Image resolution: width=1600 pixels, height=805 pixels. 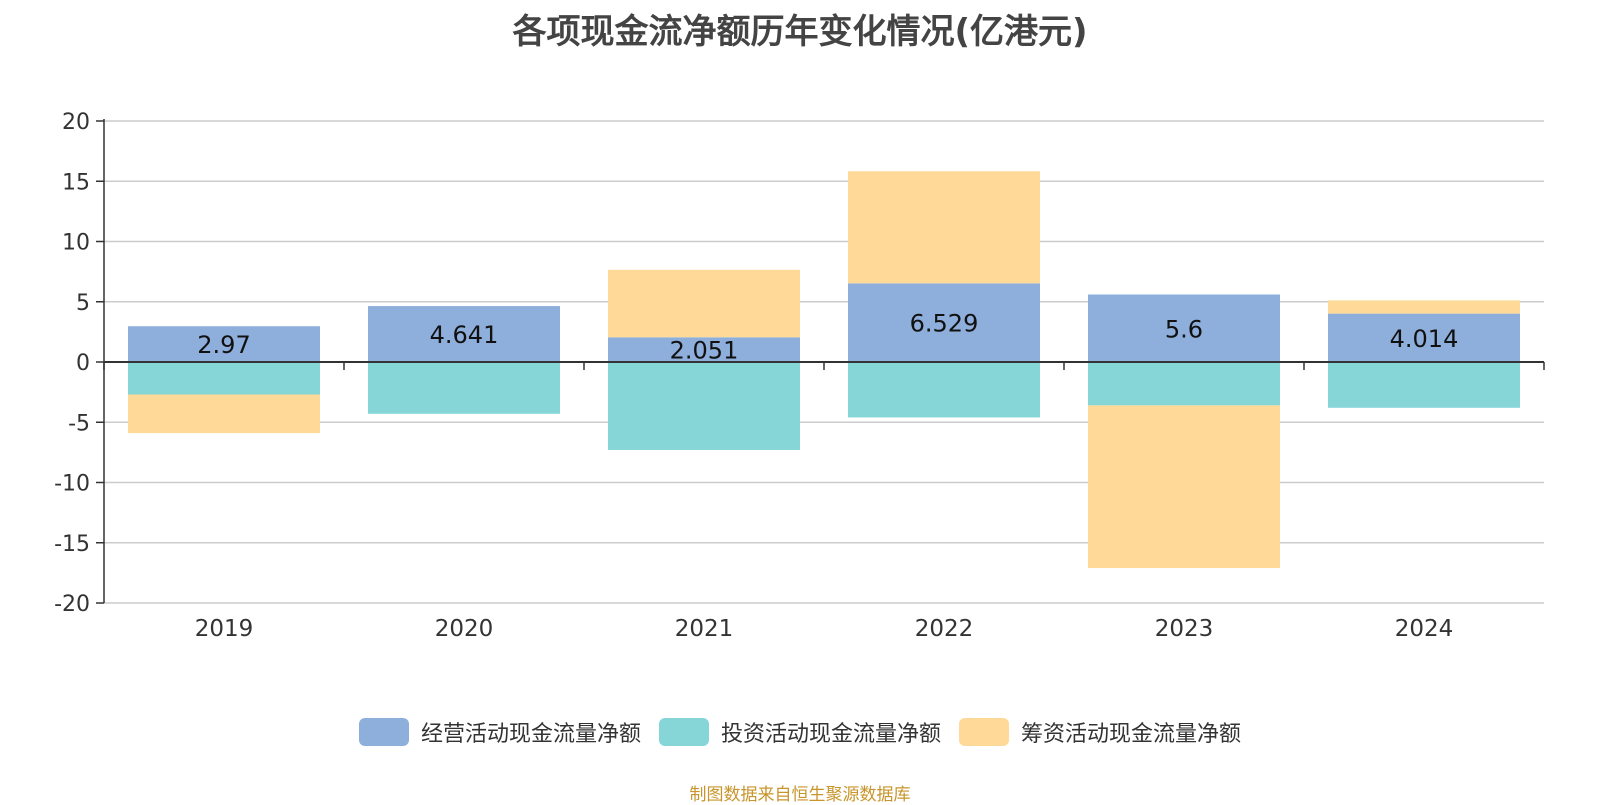 I want to click on y-tick-label: -20, so click(x=72, y=604).